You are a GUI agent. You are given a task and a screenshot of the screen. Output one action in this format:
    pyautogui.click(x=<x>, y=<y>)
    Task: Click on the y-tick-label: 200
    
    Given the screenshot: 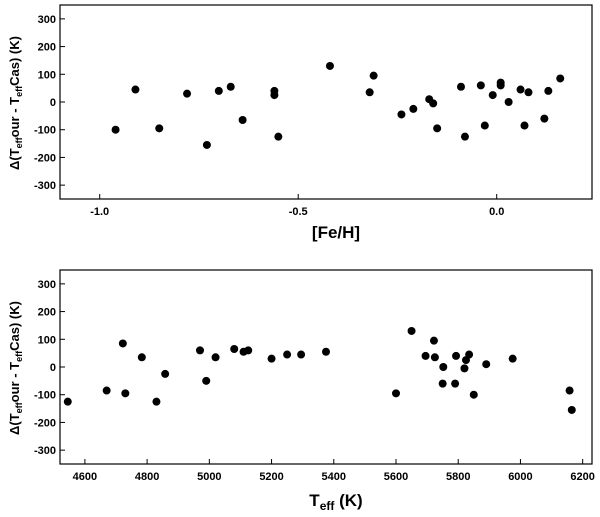 What is the action you would take?
    pyautogui.click(x=47, y=313)
    